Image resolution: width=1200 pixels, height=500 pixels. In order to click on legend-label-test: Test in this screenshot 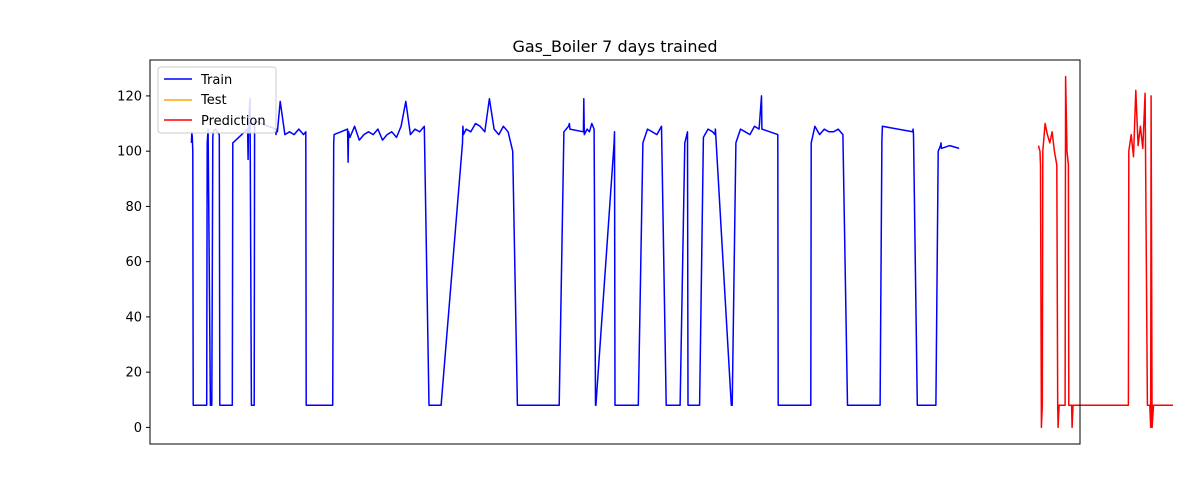, I will do `click(213, 100)`.